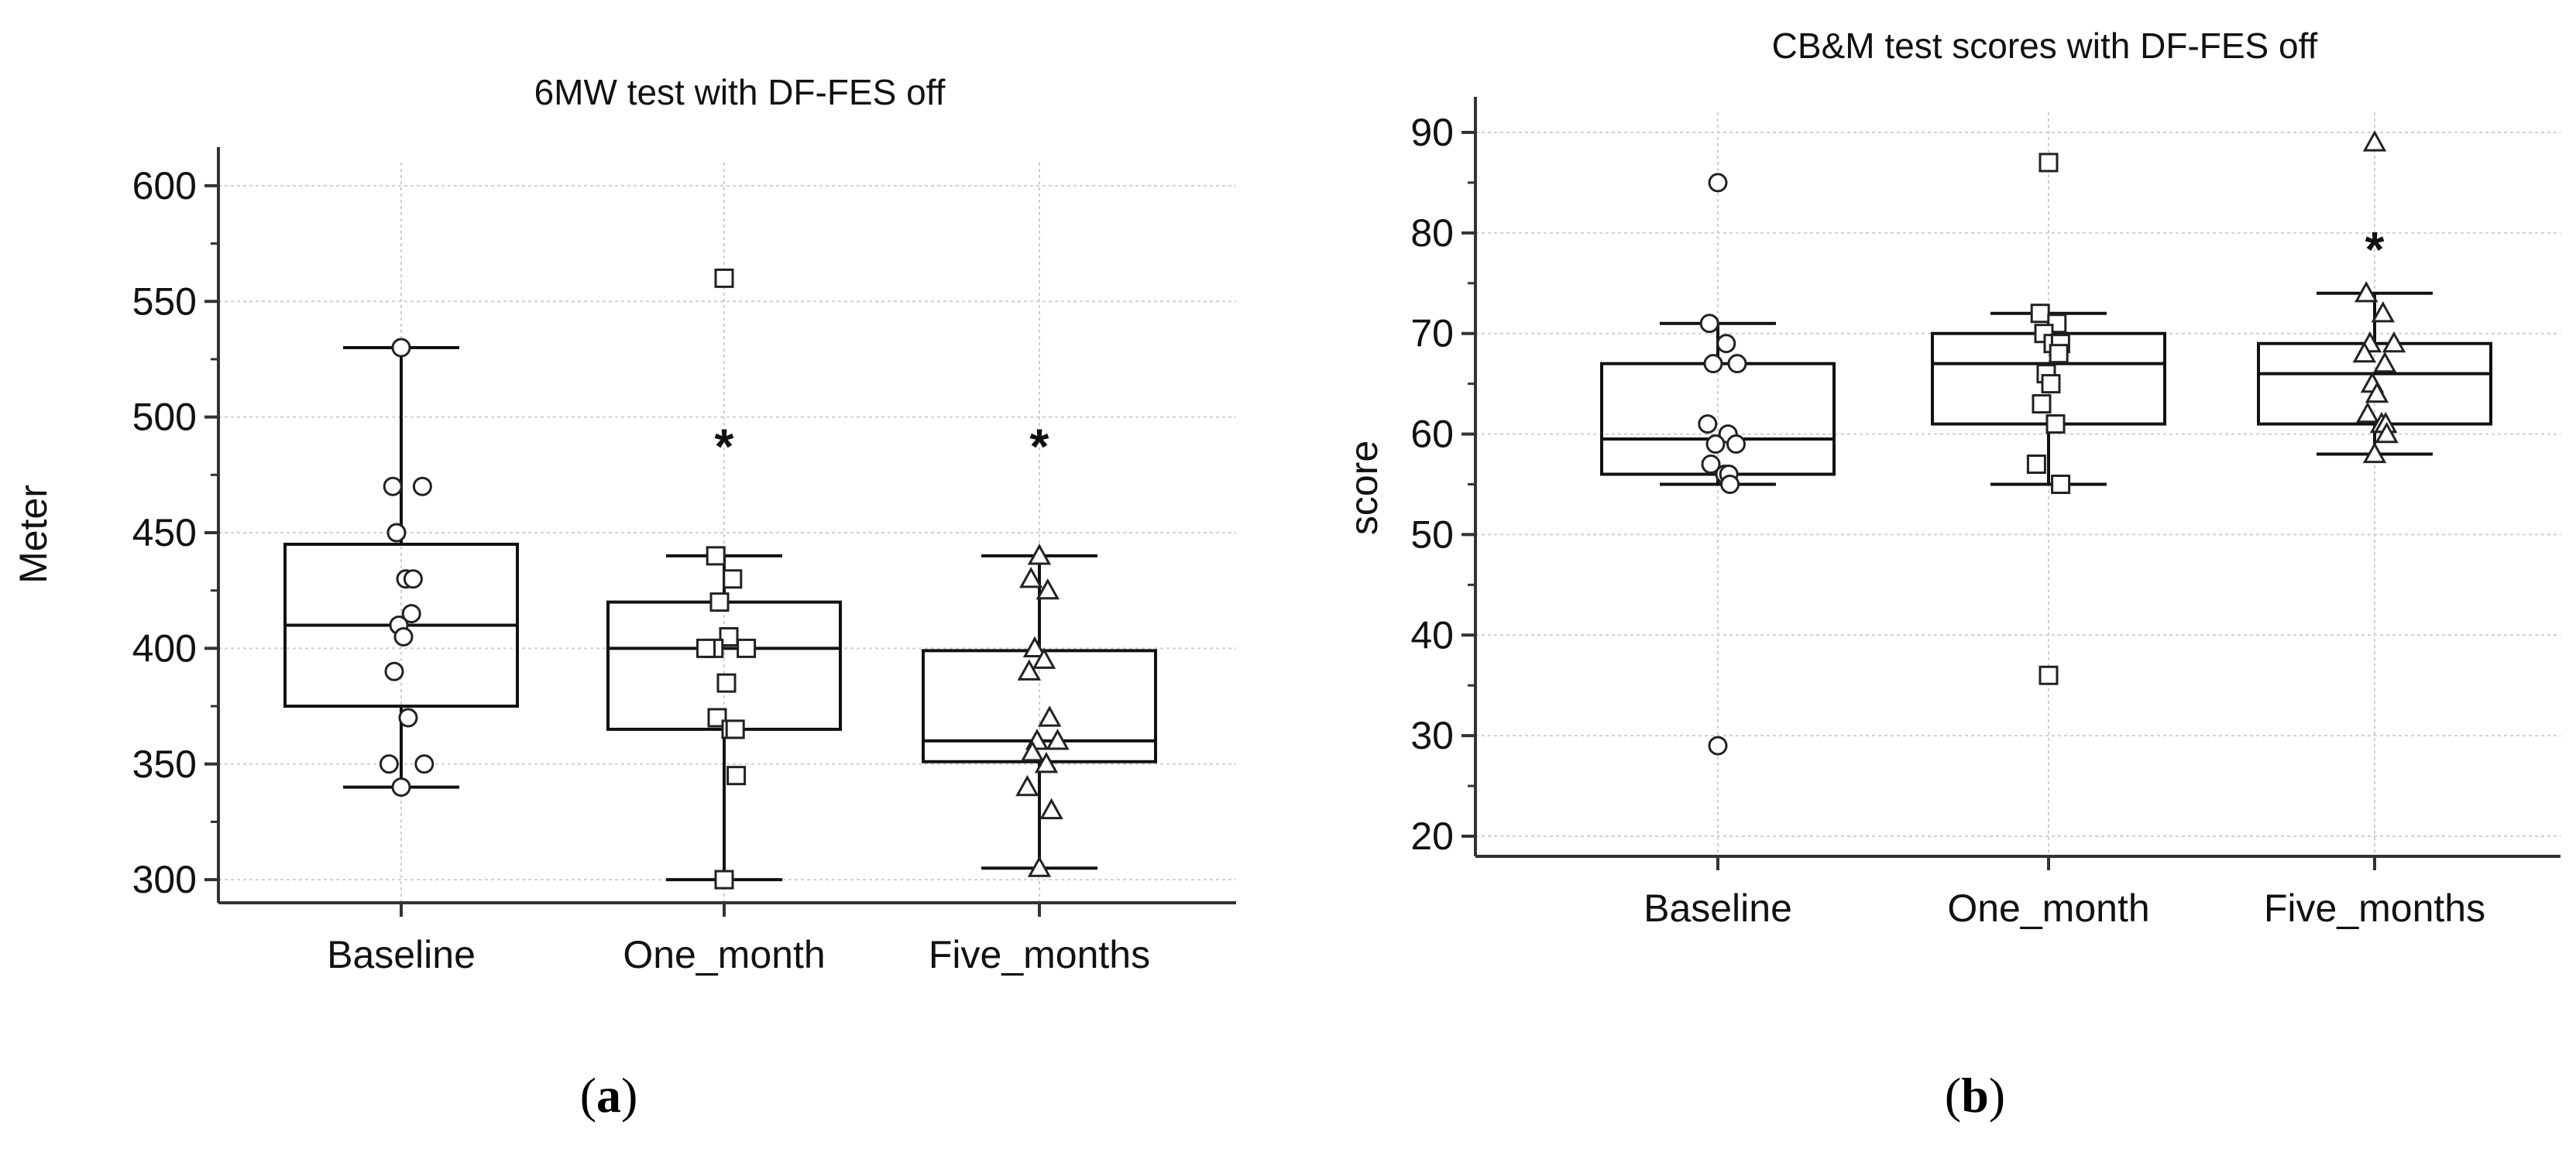  I want to click on y-tick-label: 450, so click(164, 532).